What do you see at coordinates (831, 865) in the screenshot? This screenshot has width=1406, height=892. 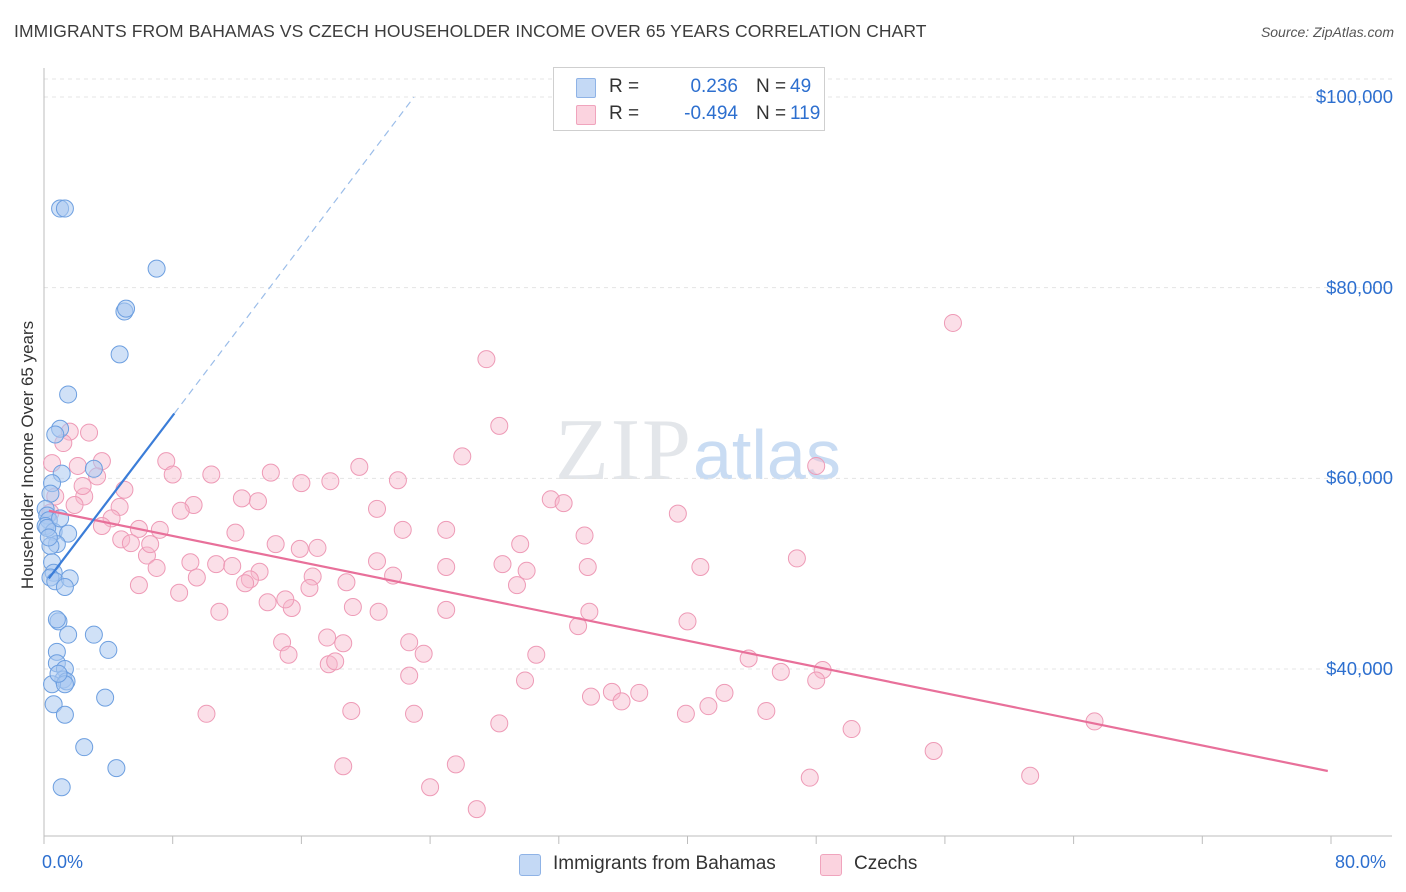 I see `bottom-legend-swatch-czechs` at bounding box center [831, 865].